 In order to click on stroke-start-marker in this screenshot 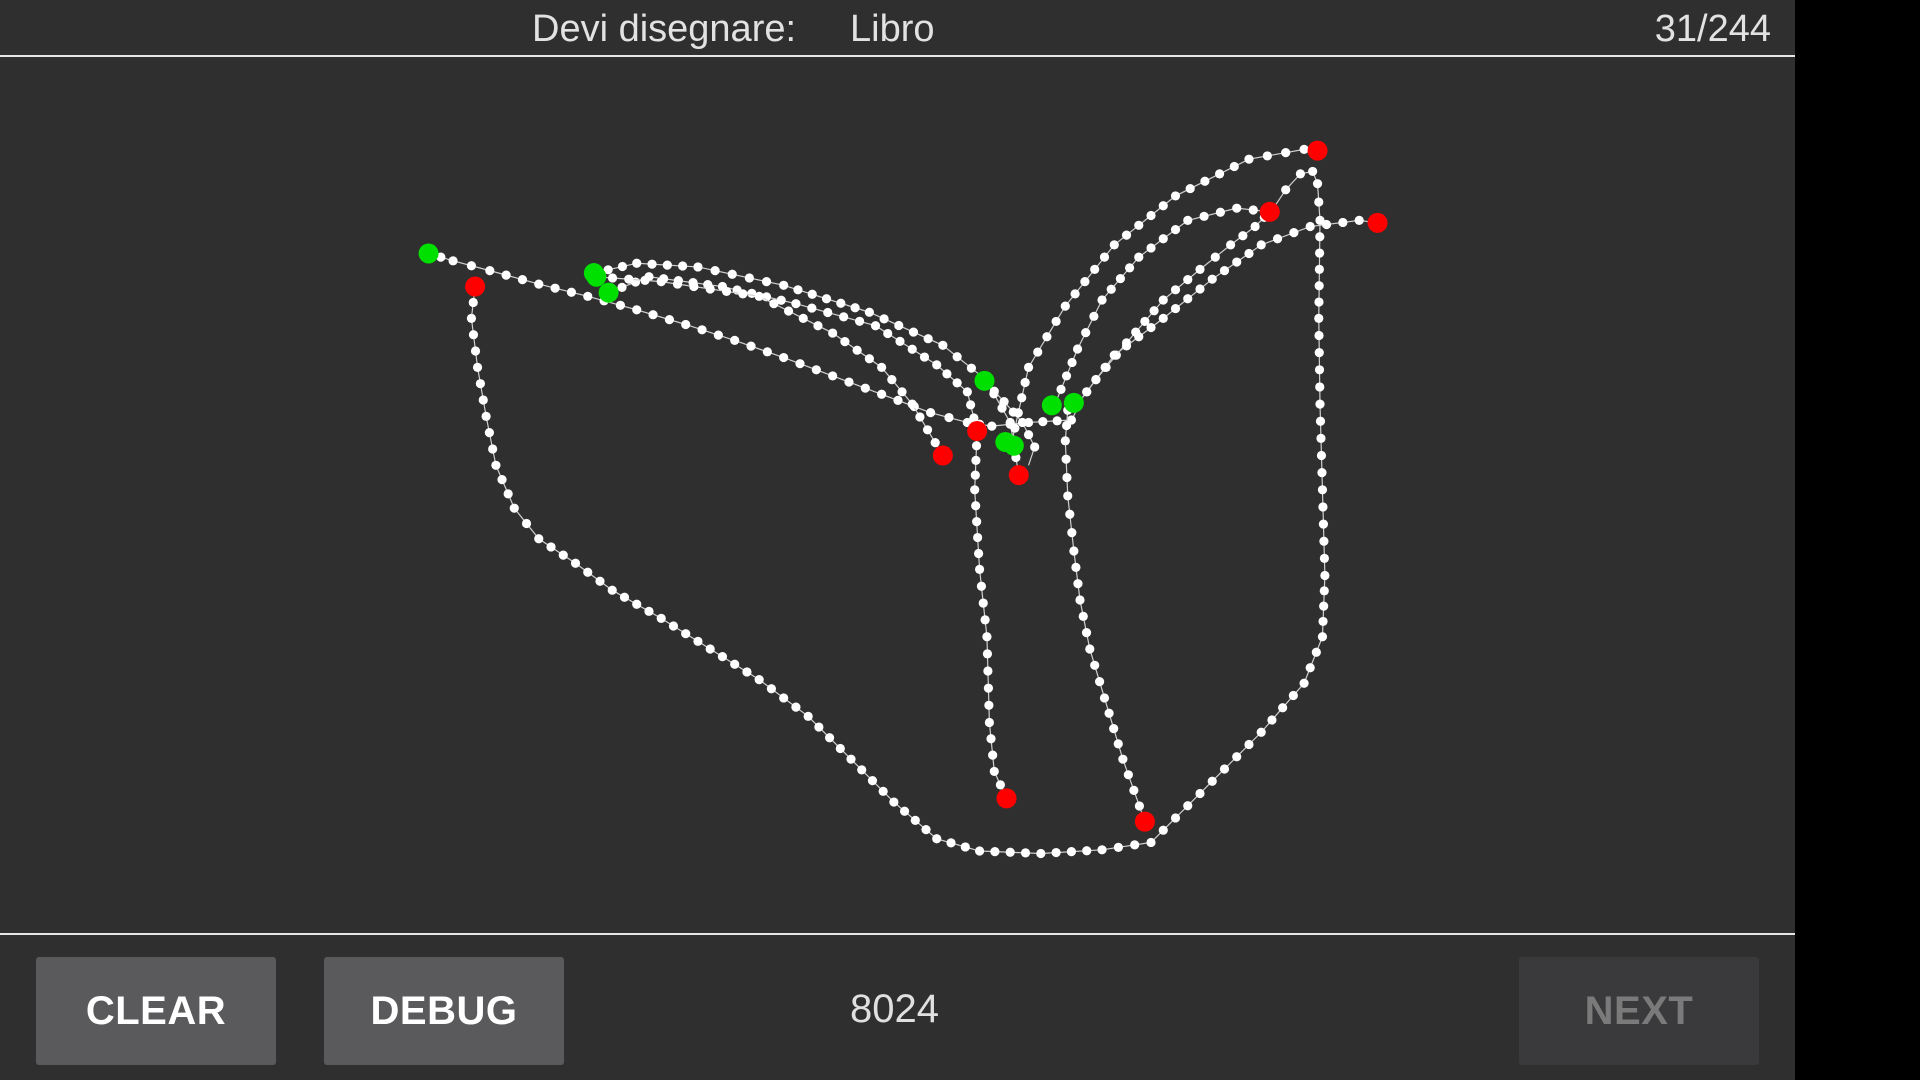, I will do `click(608, 292)`.